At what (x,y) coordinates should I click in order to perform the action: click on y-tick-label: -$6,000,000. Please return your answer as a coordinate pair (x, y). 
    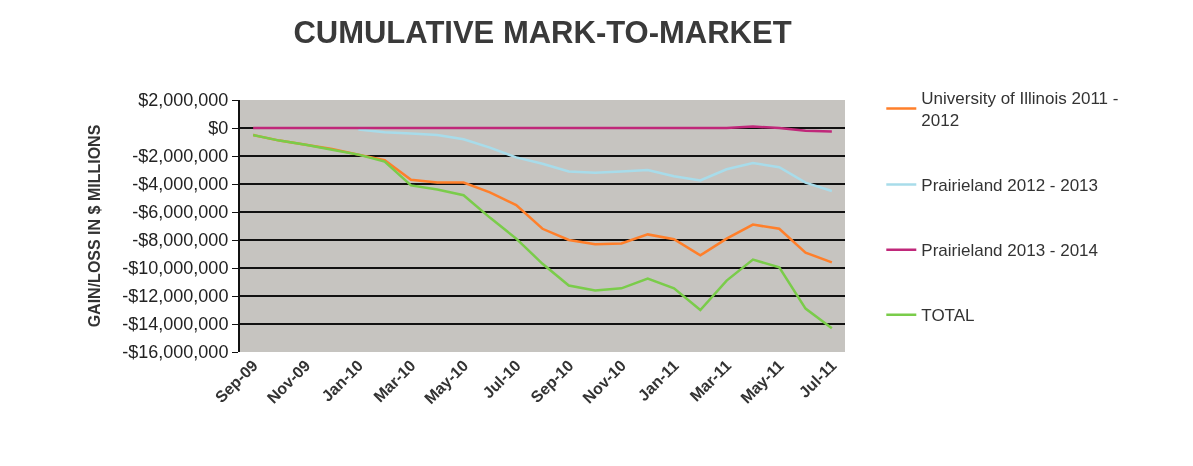
    Looking at the image, I should click on (180, 212).